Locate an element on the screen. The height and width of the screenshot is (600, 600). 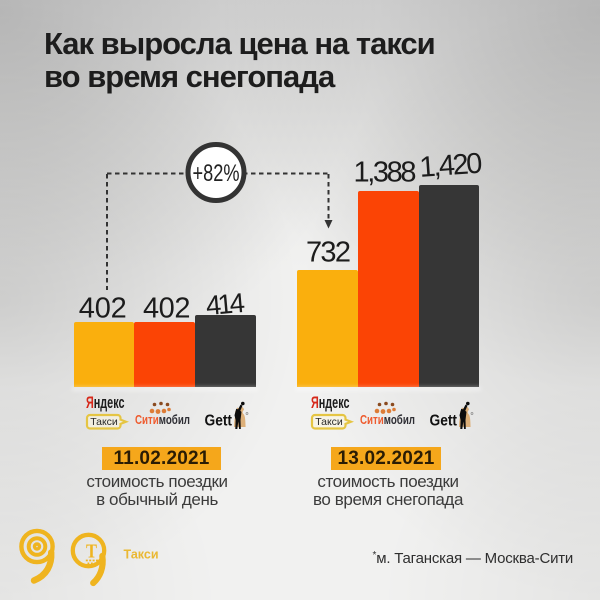
svg-text: Яндекс is located at coordinates (105, 402).